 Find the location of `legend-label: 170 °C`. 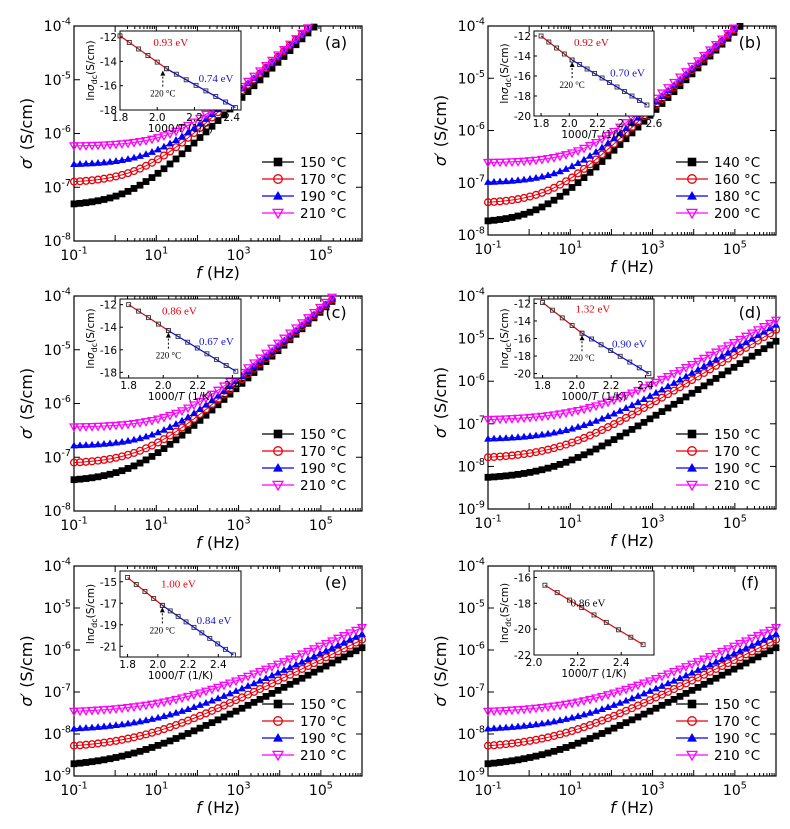

legend-label: 170 °C is located at coordinates (737, 452).